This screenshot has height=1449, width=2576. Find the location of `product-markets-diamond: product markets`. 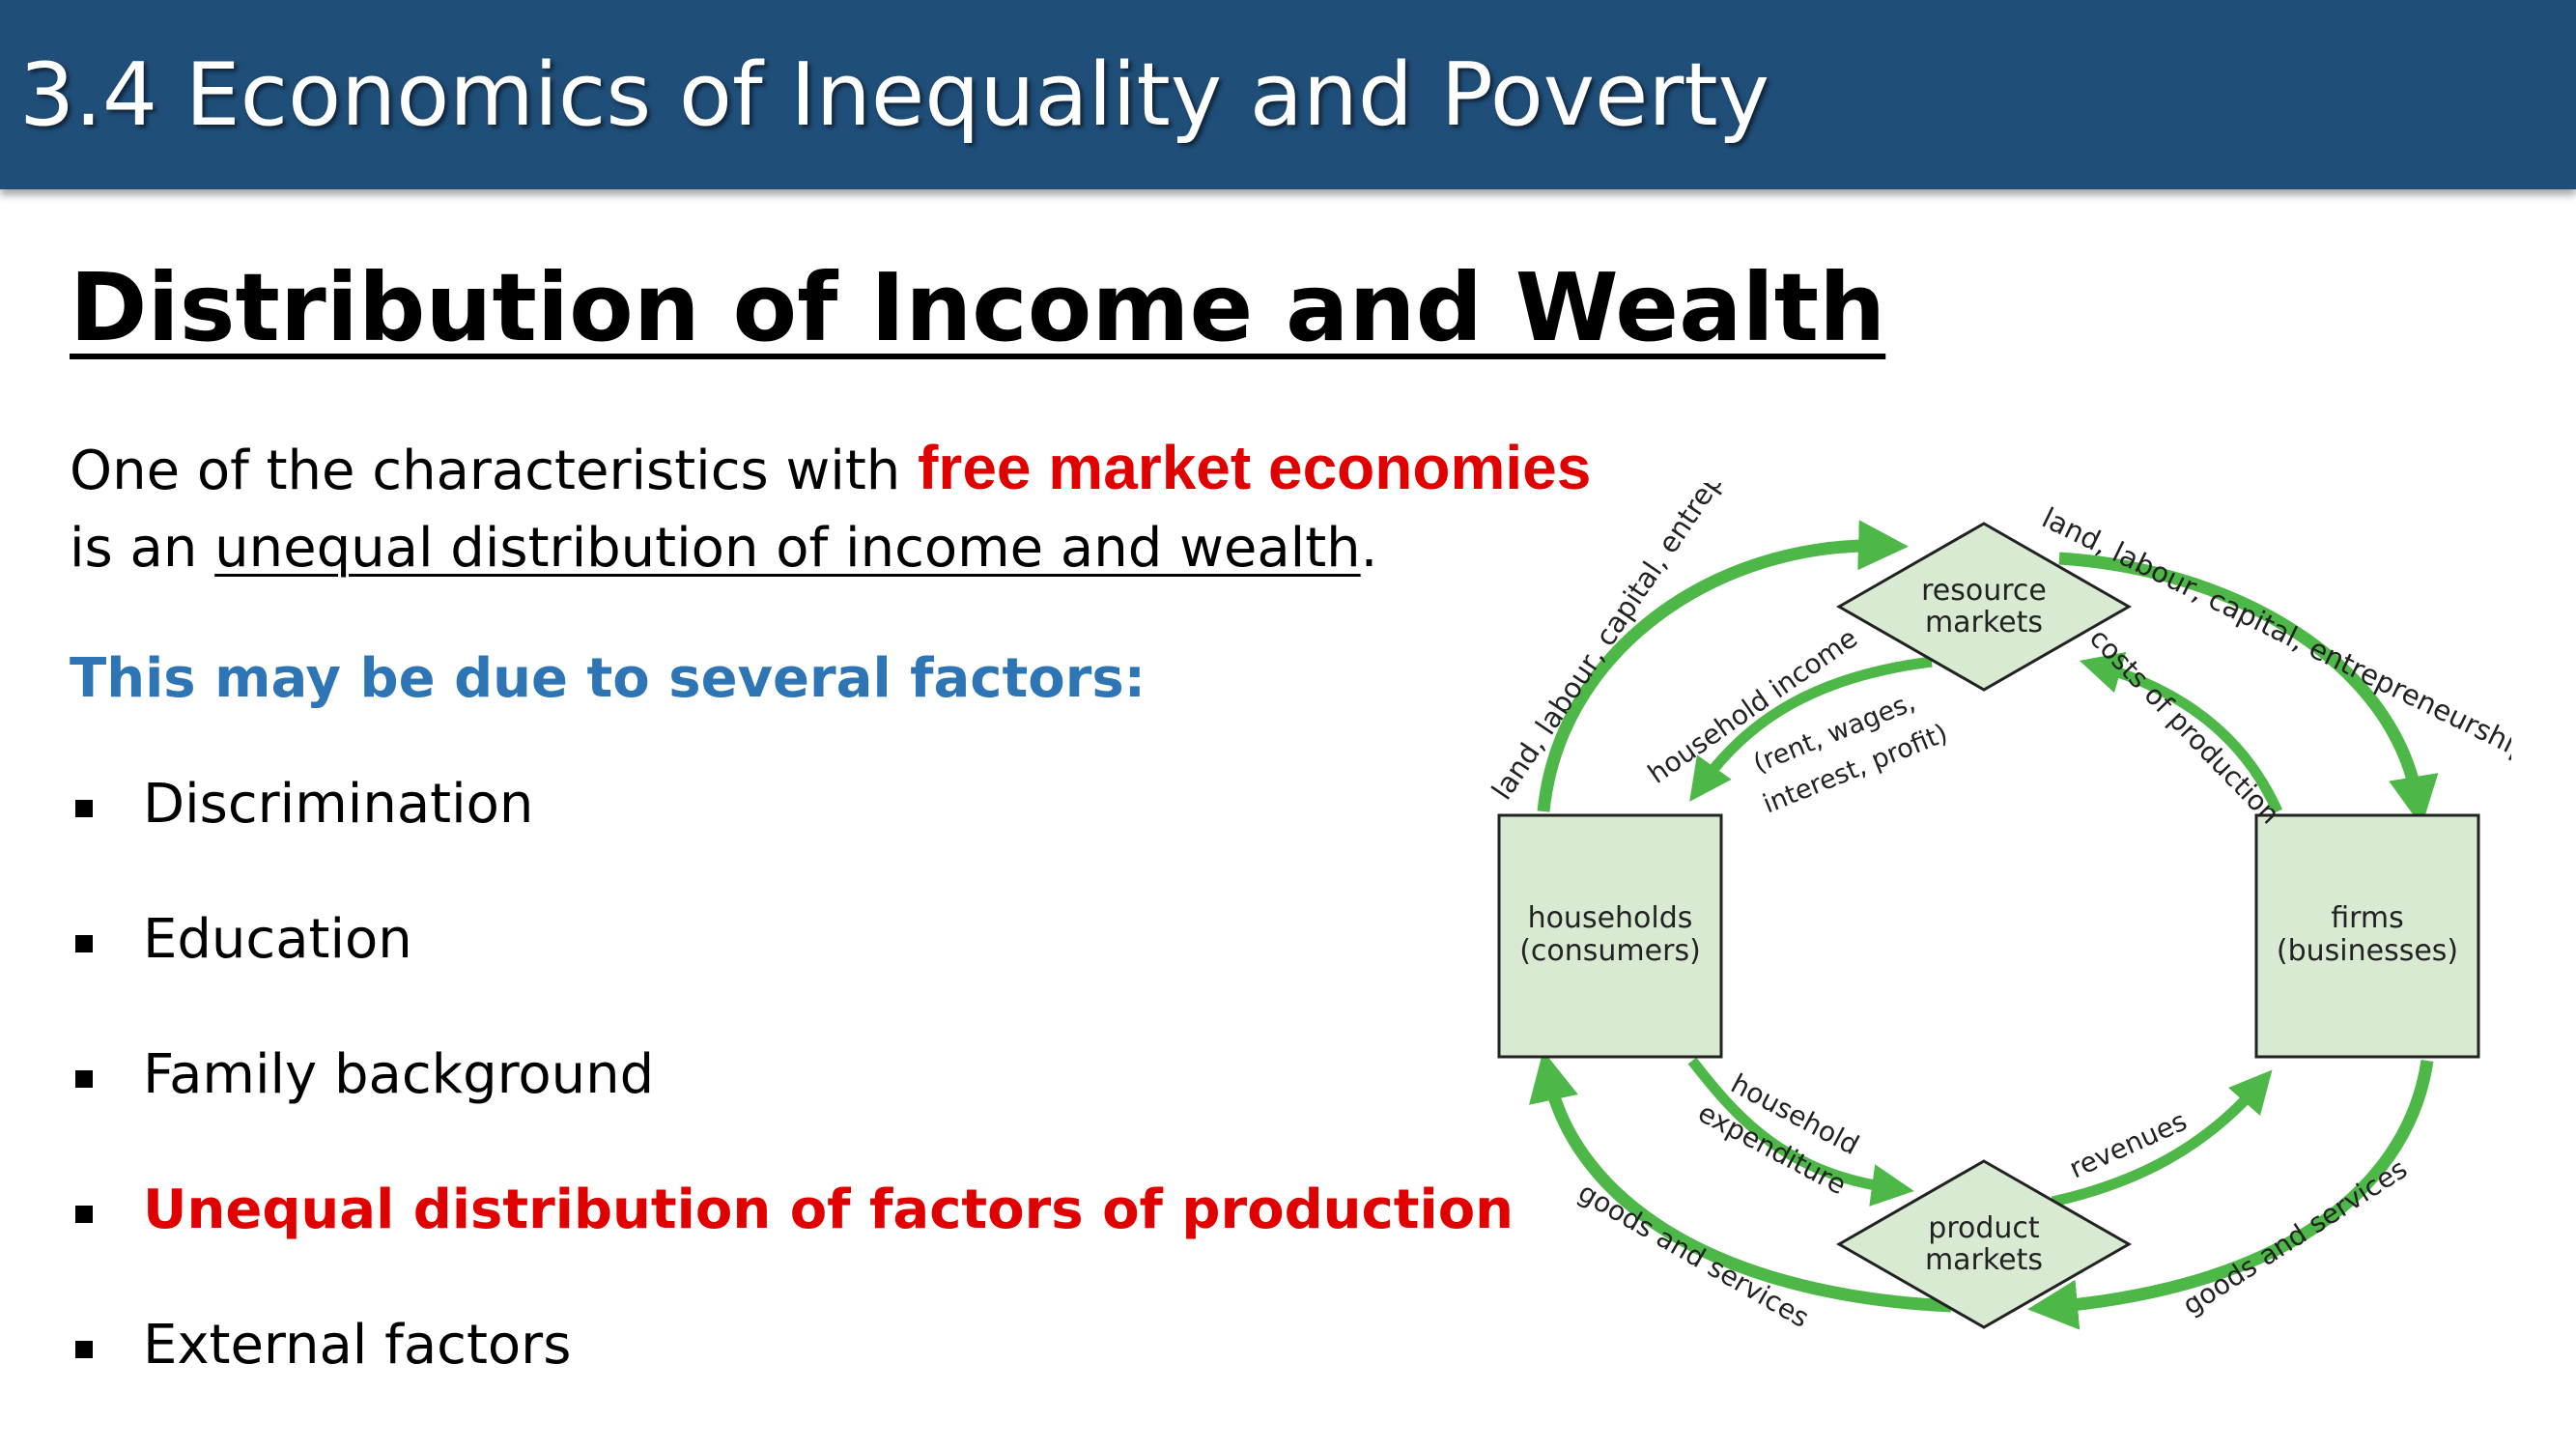

product-markets-diamond: product markets is located at coordinates (1984, 1244).